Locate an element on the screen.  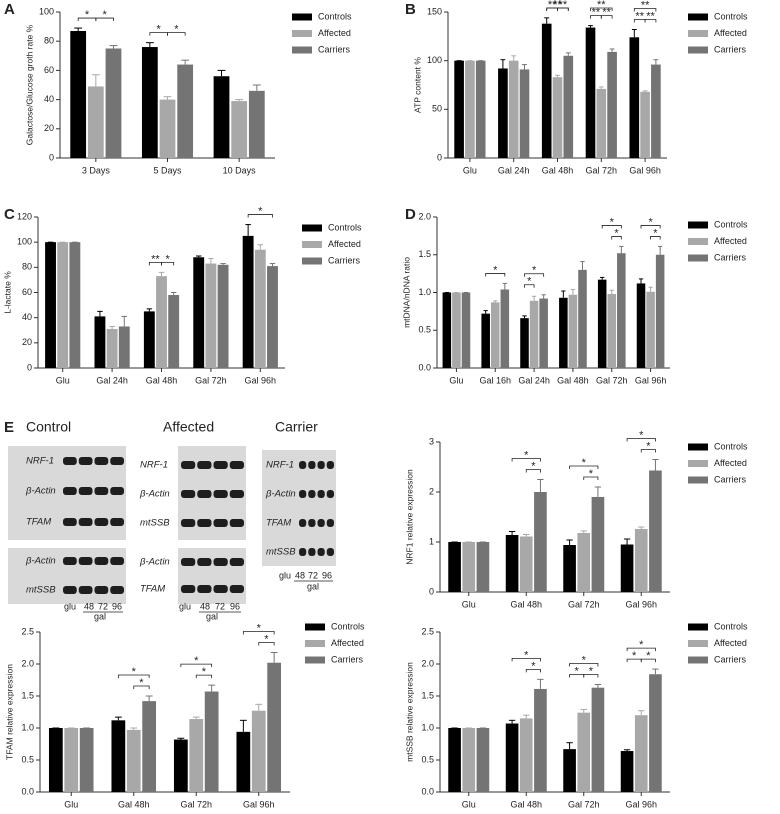
y-tick-label: 20 is located at coordinates (27, 342).